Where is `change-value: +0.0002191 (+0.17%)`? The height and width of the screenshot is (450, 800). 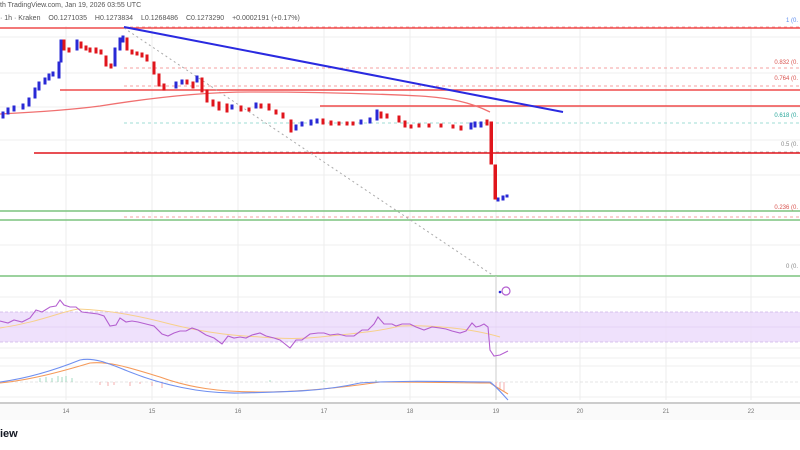 change-value: +0.0002191 (+0.17%) is located at coordinates (266, 18).